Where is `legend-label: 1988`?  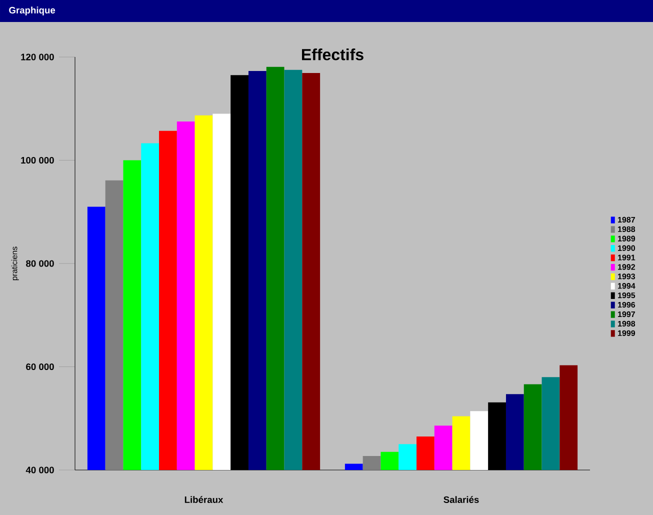 legend-label: 1988 is located at coordinates (627, 229).